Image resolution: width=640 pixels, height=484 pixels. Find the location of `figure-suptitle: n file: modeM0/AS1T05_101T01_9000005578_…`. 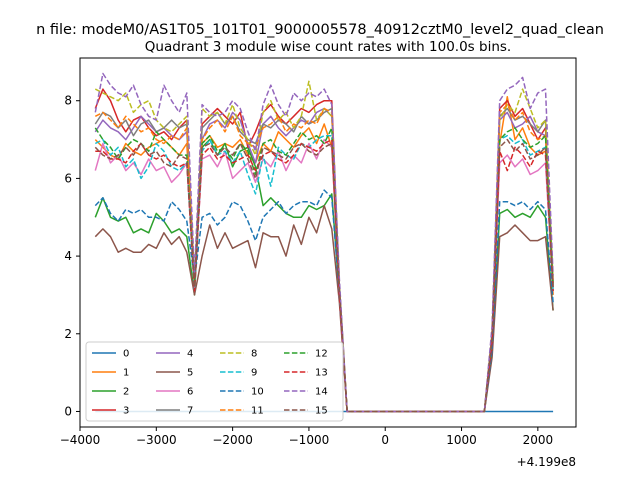

figure-suptitle: n file: modeM0/AS1T05_101T01_9000005578_… is located at coordinates (320, 30).